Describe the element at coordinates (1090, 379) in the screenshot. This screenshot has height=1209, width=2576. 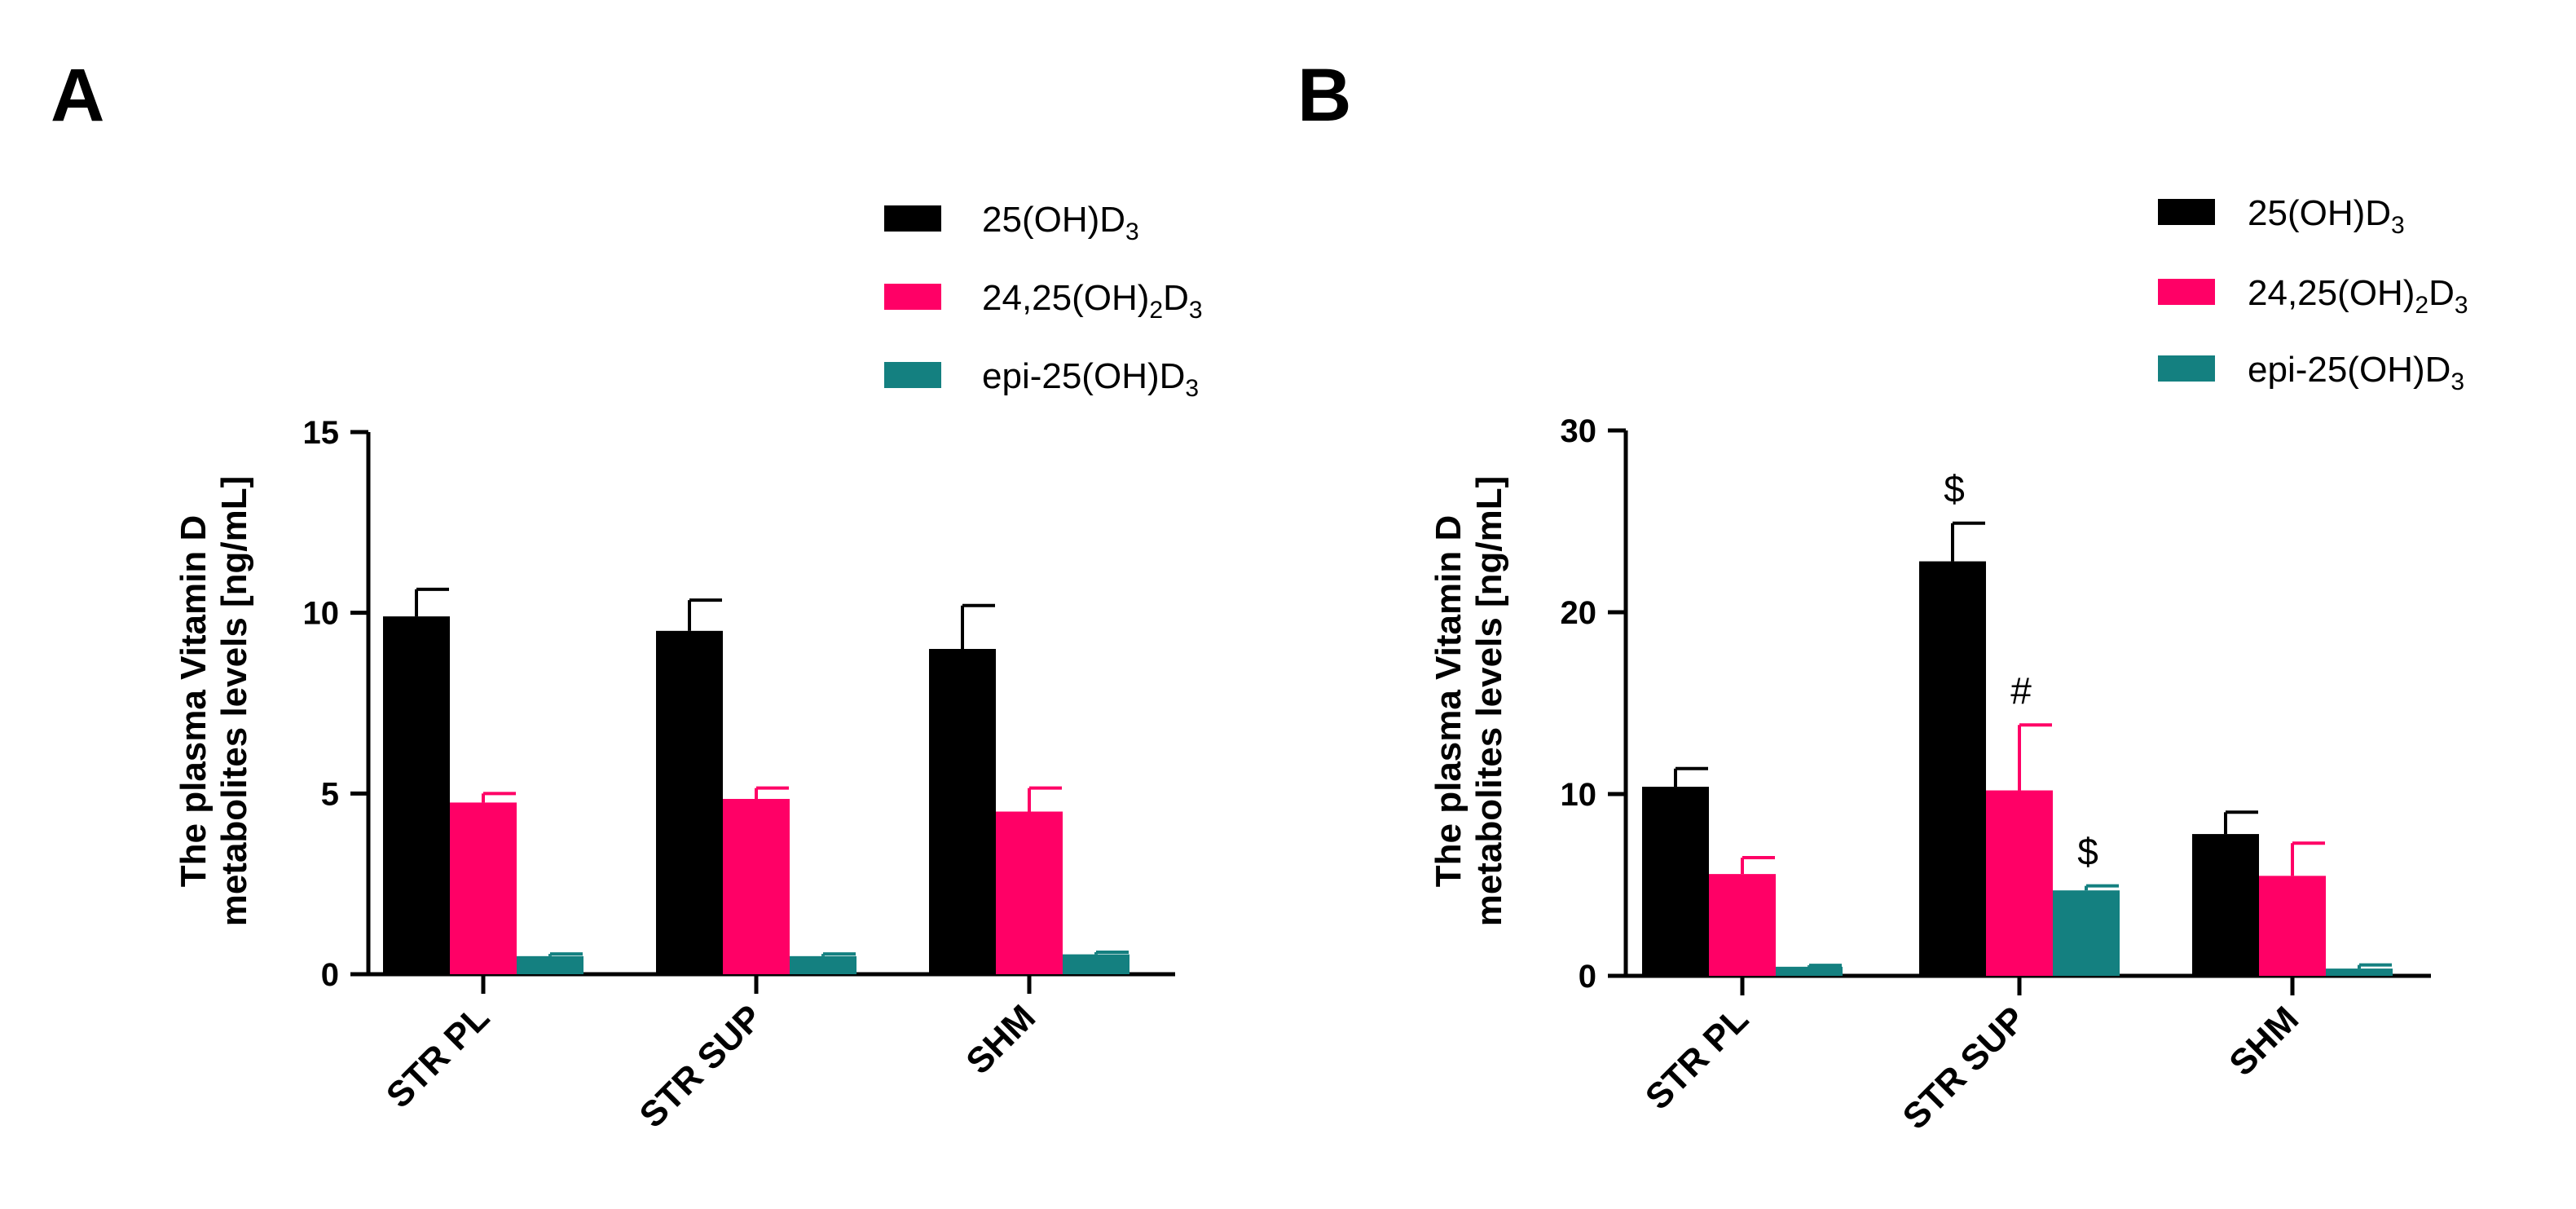
I see `legend-label-epi25ohd3: epi-25(OH)D3` at that location.